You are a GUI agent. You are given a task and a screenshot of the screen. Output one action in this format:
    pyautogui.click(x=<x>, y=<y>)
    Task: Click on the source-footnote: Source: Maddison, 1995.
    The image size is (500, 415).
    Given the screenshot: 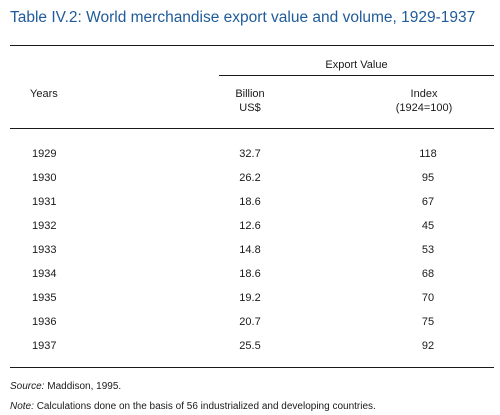 What is the action you would take?
    pyautogui.click(x=65, y=386)
    